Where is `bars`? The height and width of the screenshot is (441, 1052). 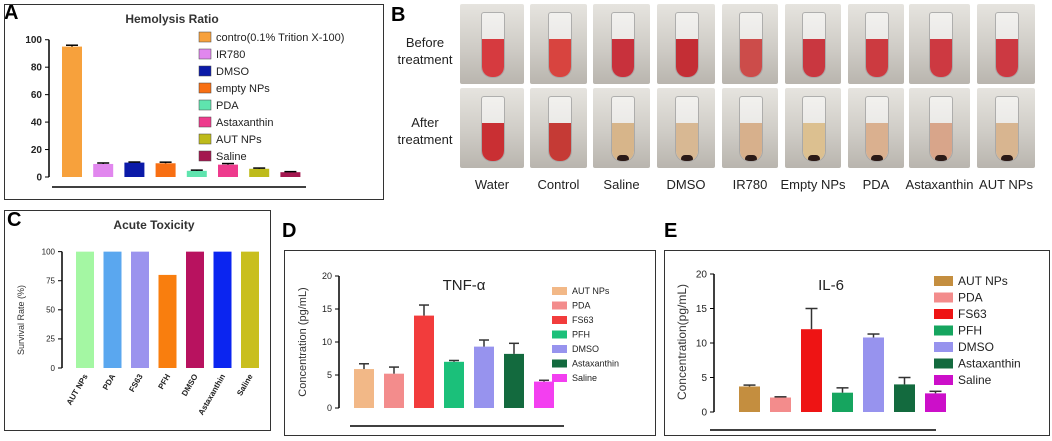 bars is located at coordinates (842, 359).